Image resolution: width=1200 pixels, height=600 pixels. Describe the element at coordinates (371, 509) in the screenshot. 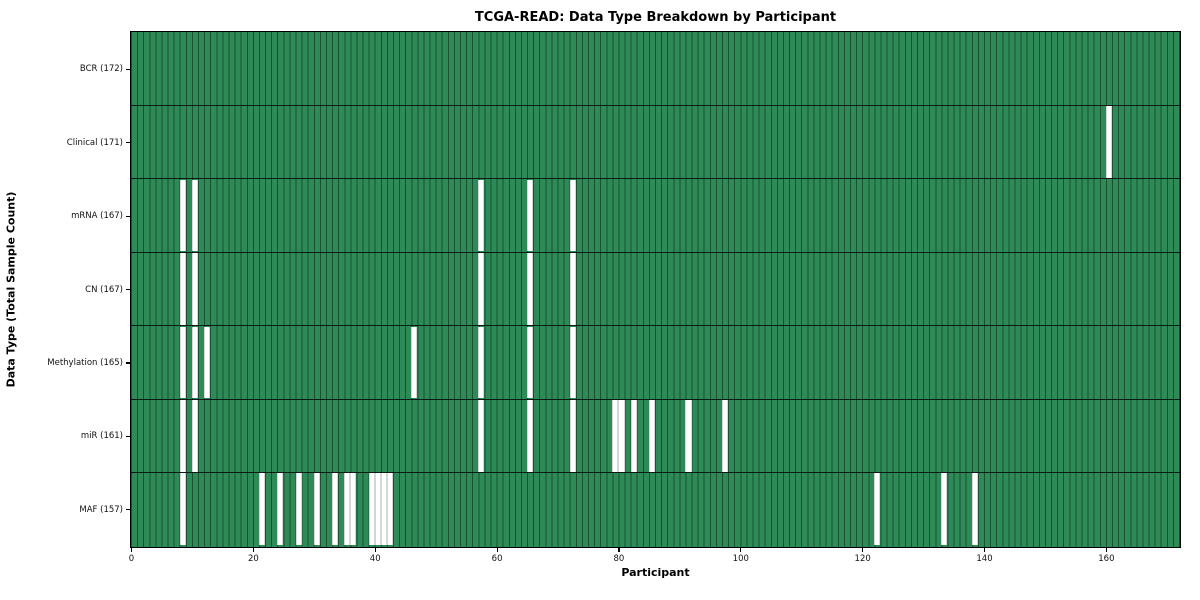

I see `absent-cell-MAF-p39` at that location.